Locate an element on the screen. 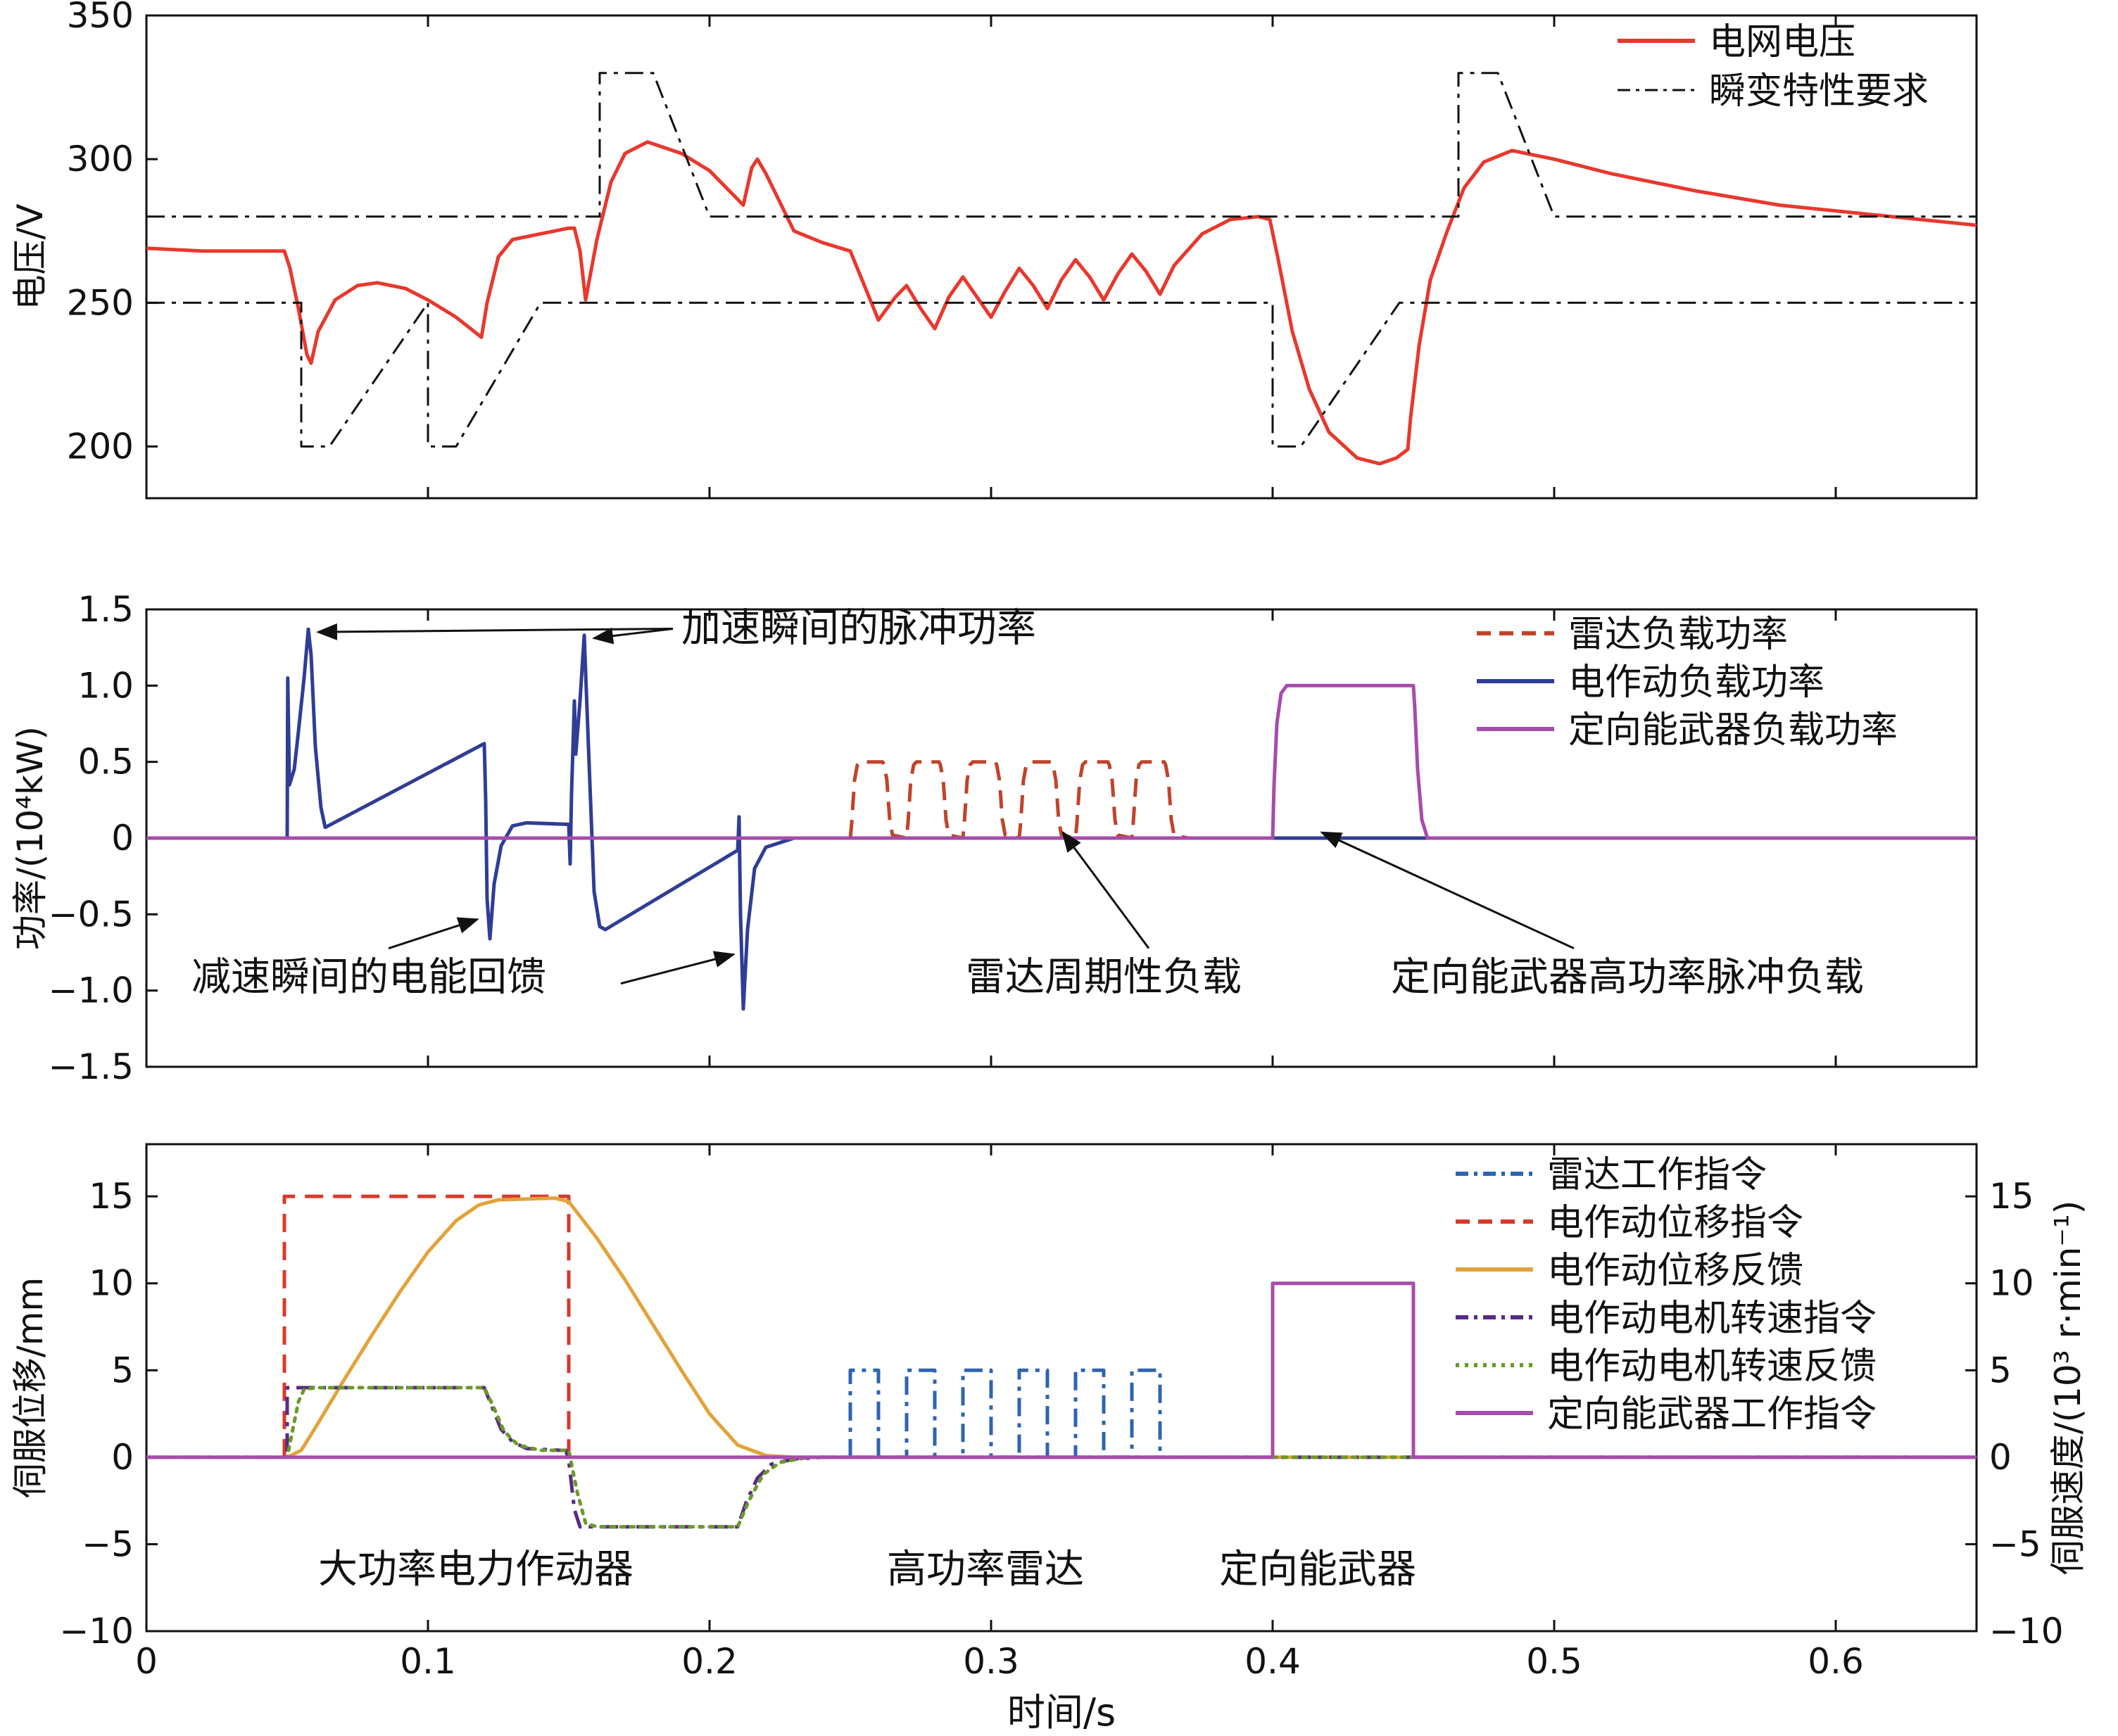  y-tick-label: 1.0 is located at coordinates (105, 685).